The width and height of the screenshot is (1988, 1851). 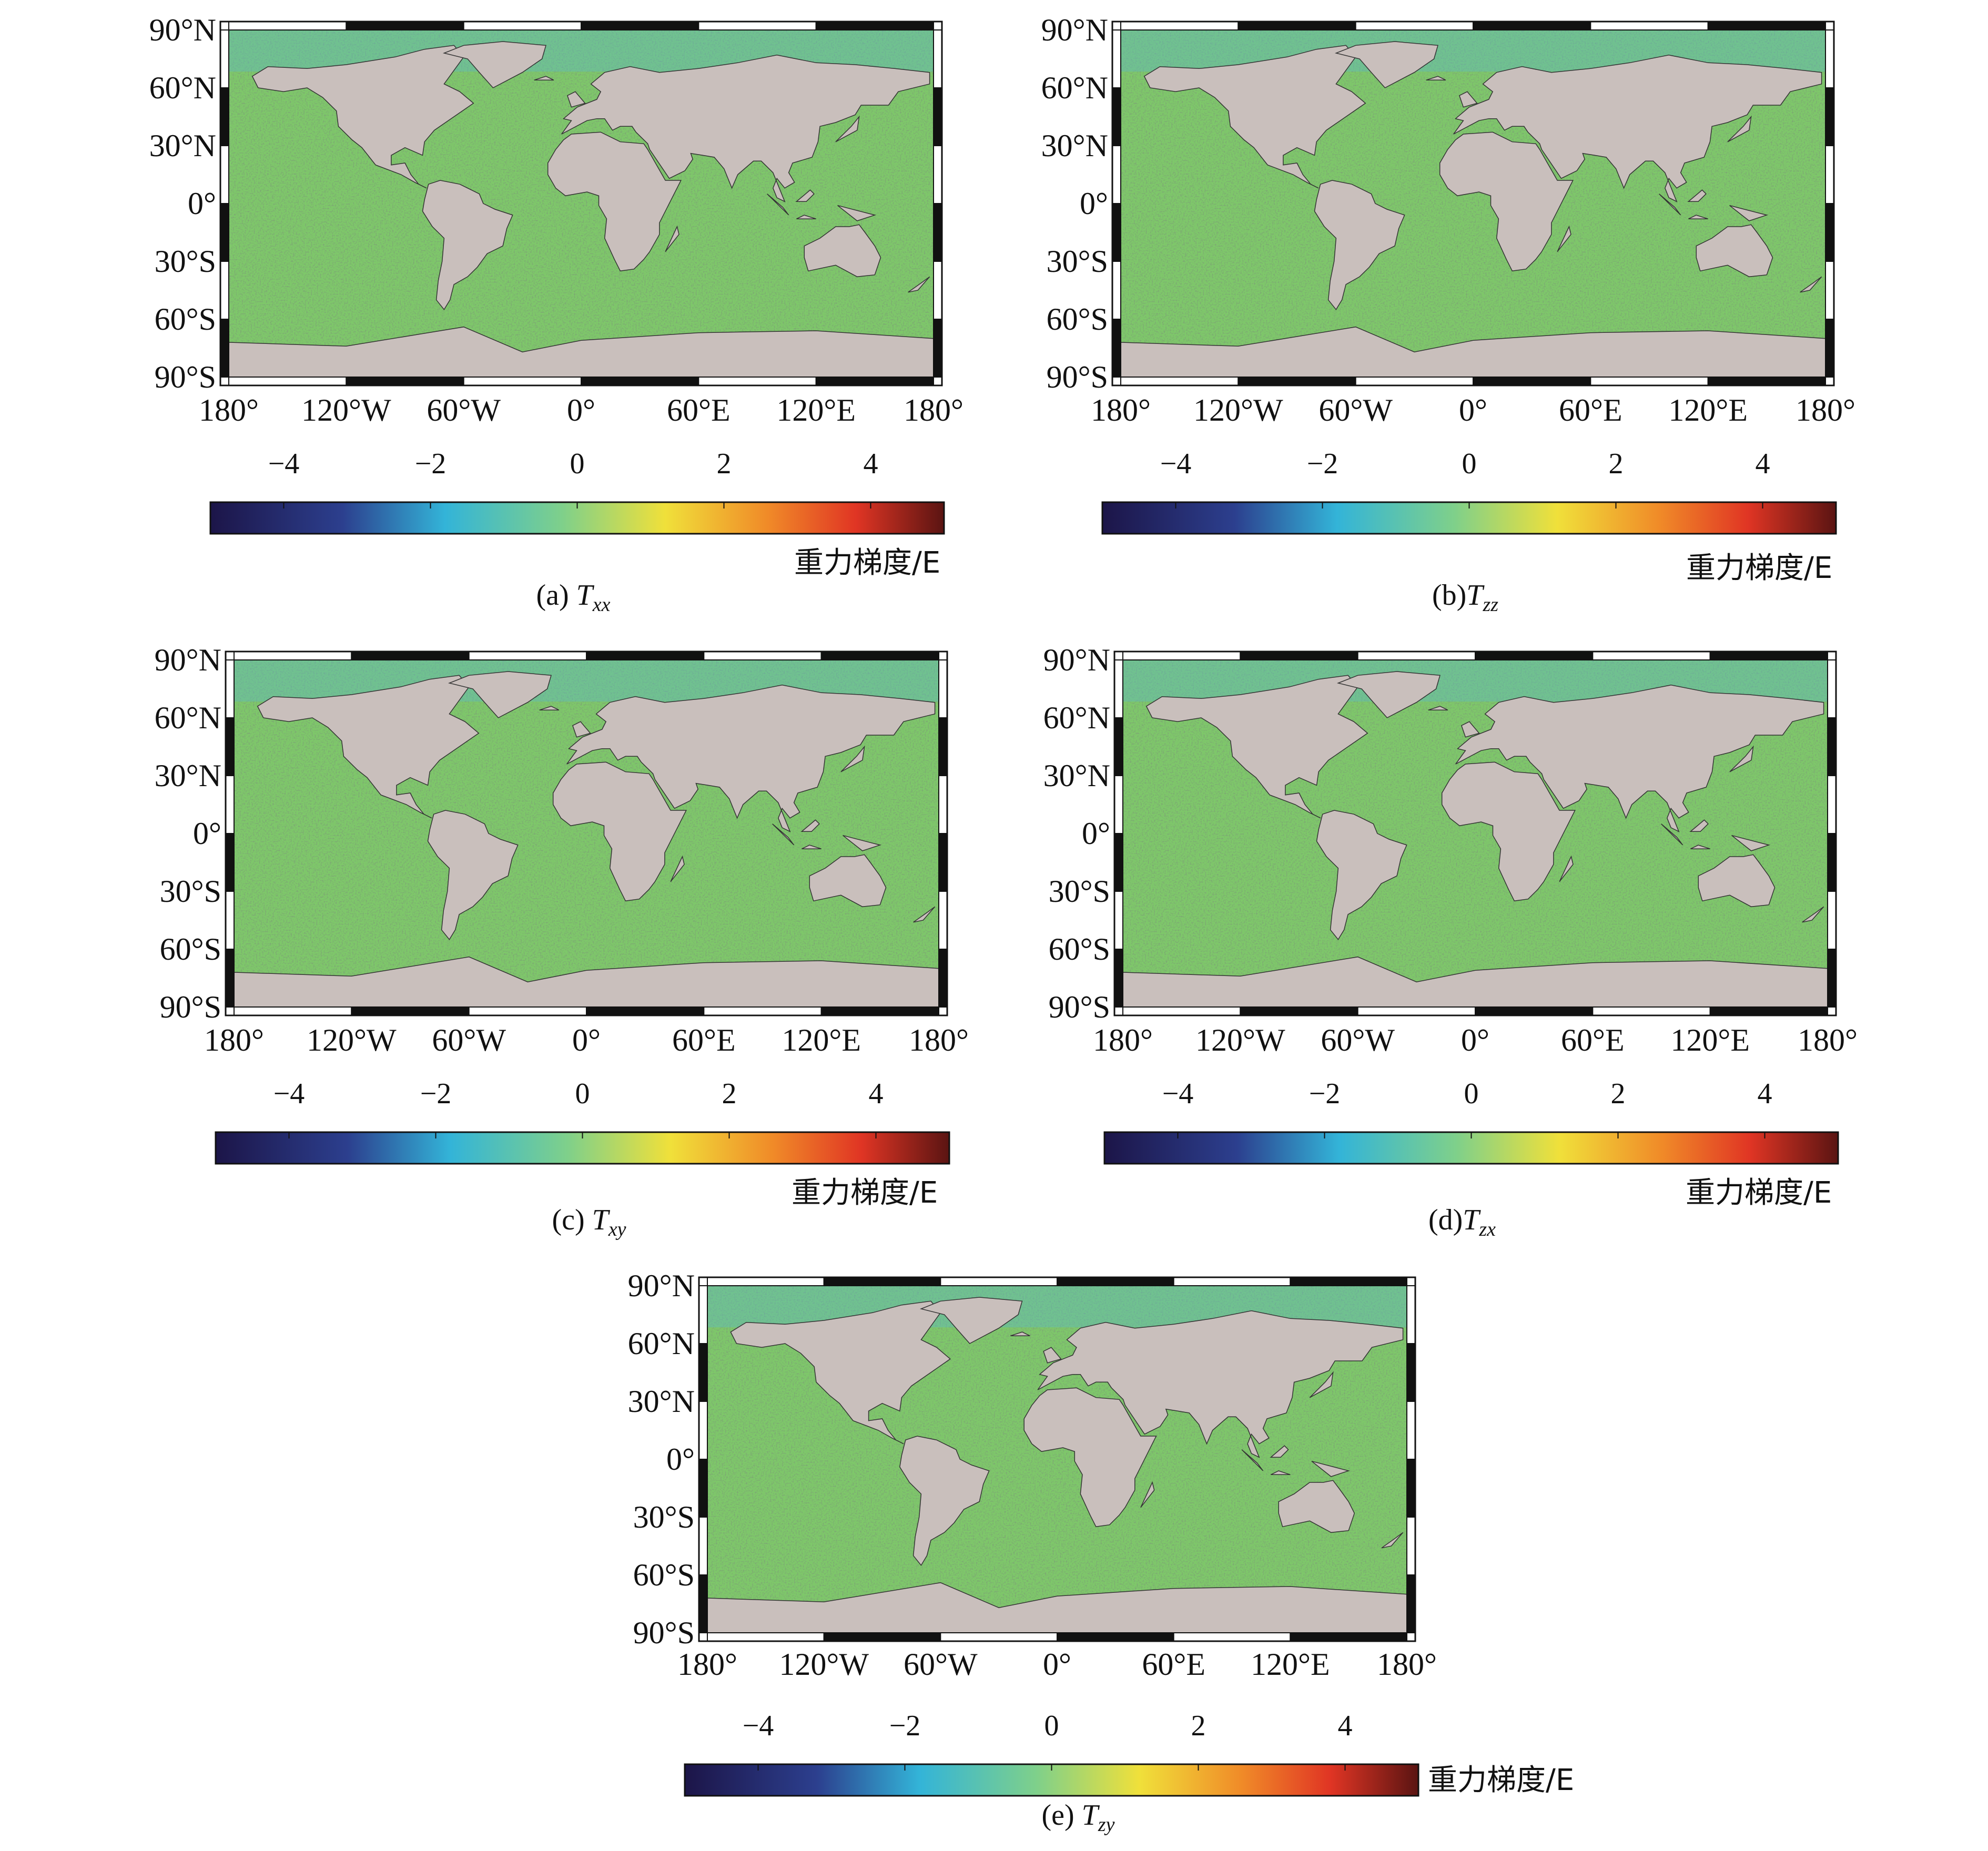 What do you see at coordinates (865, 1193) in the screenshot?
I see `colorbar-unit-label: 重力梯度/E` at bounding box center [865, 1193].